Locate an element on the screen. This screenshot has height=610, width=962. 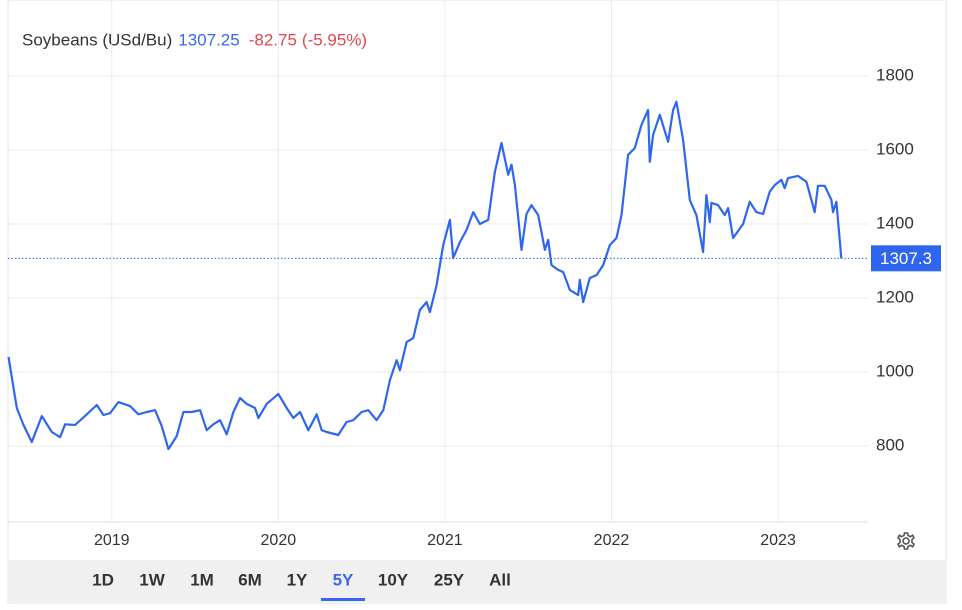
y-tick-label: 1000 is located at coordinates (895, 371).